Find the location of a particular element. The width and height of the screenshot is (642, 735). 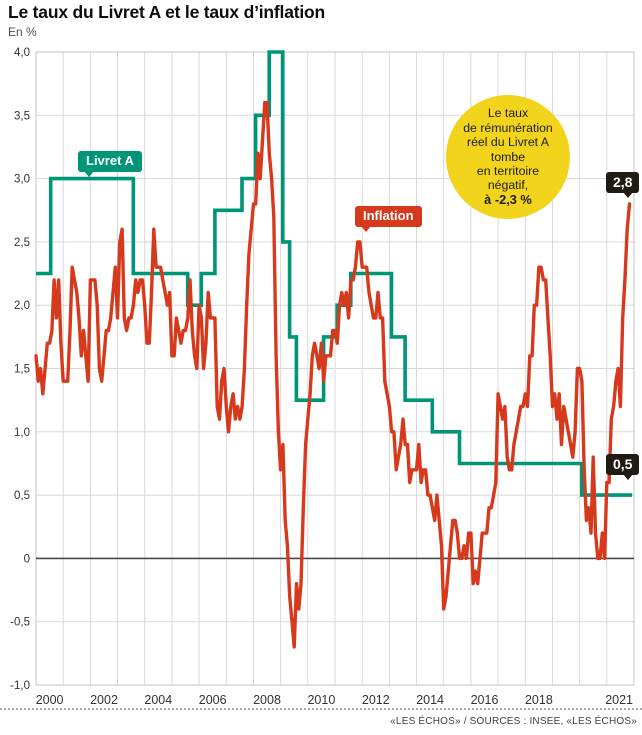

inflation-series-badge: Inflation is located at coordinates (388, 219).